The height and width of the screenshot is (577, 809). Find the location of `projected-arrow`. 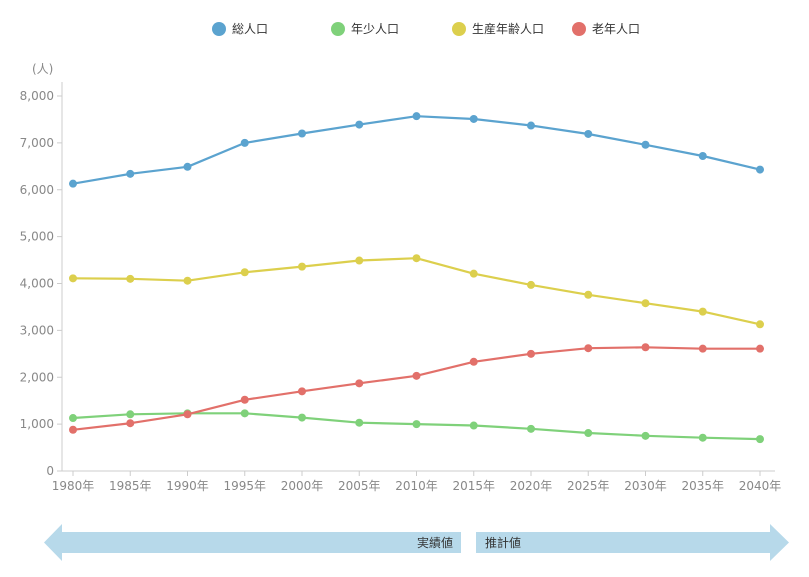

projected-arrow is located at coordinates (632, 542).